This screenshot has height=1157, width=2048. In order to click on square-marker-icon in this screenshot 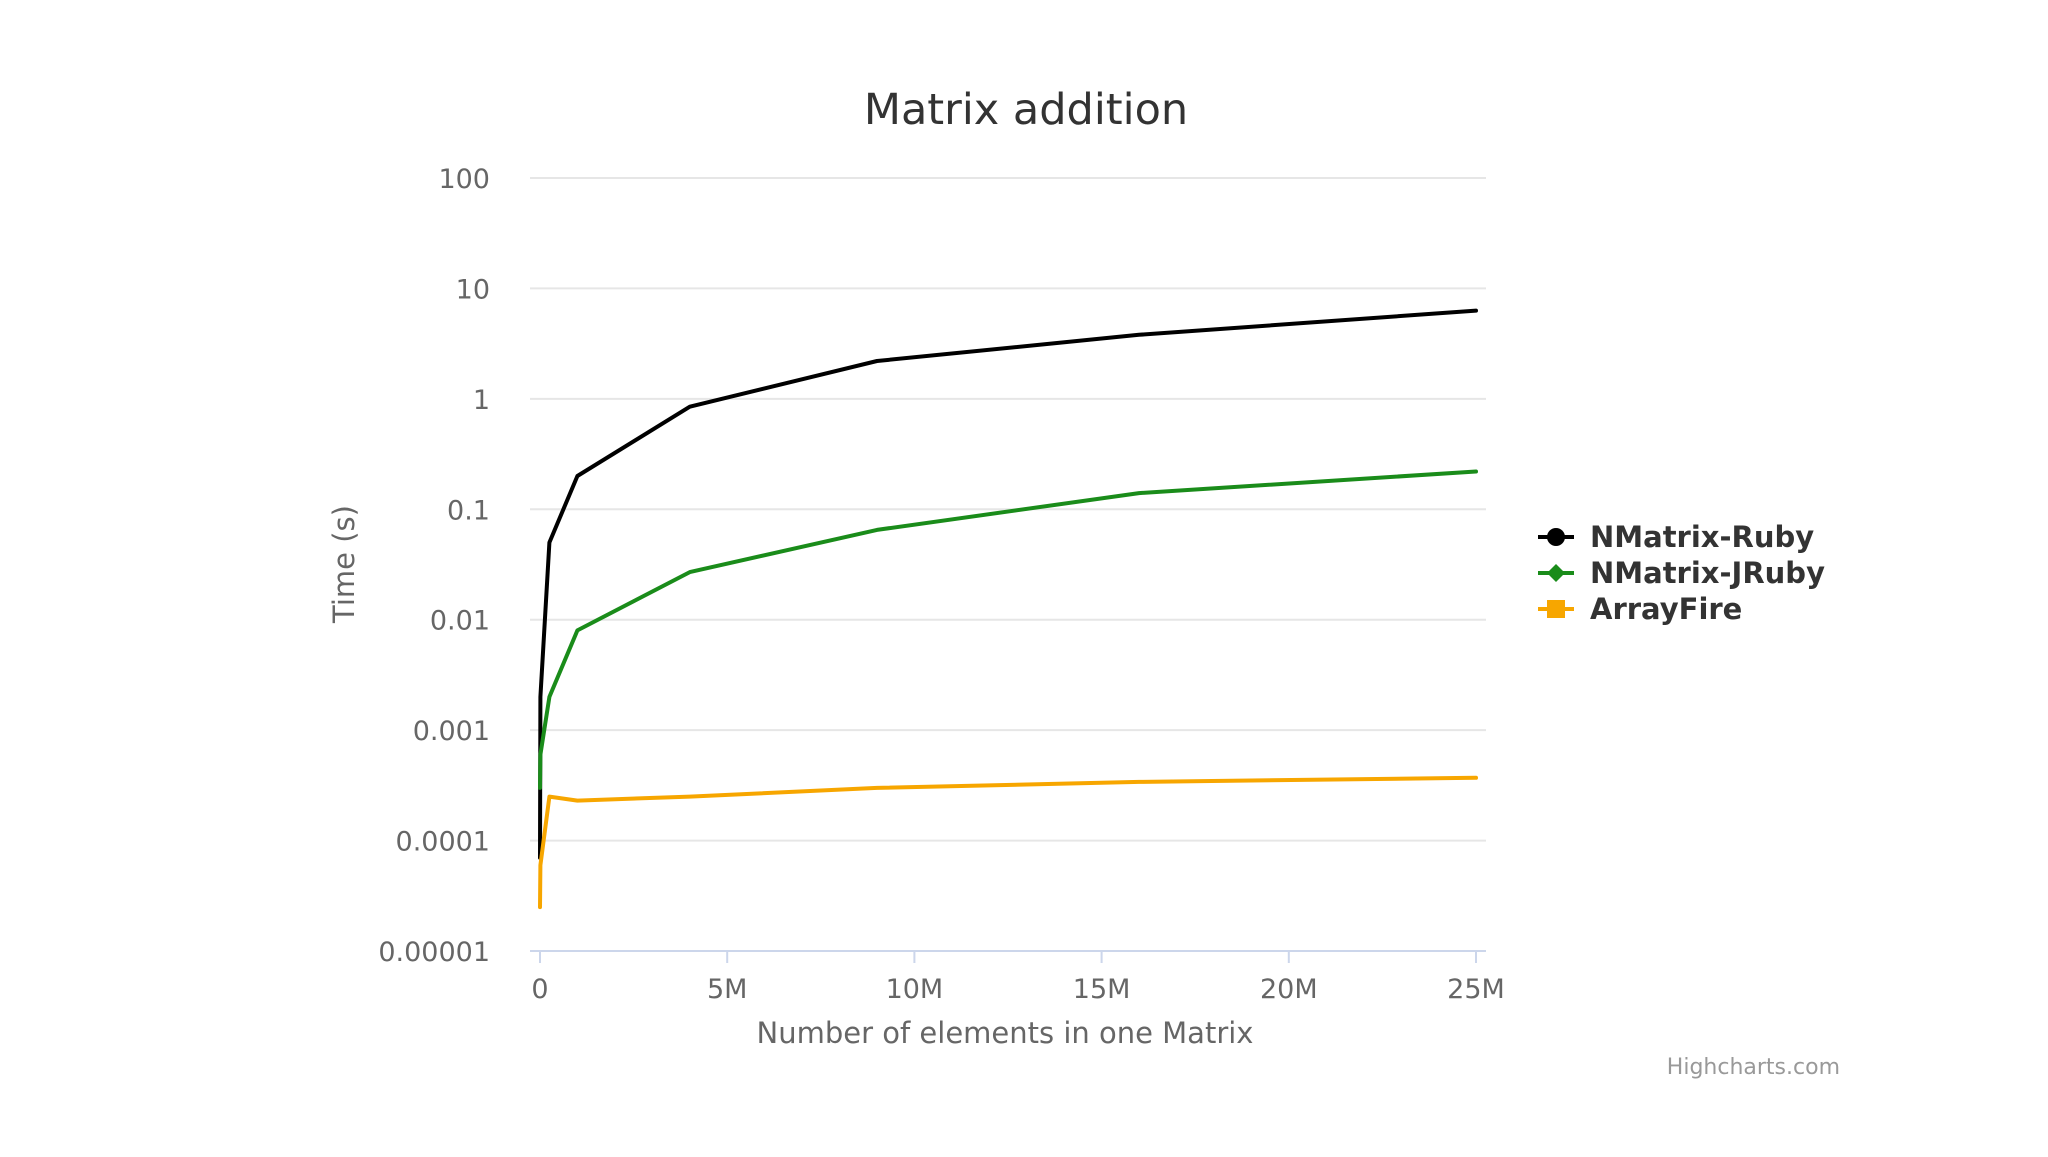, I will do `click(1556, 609)`.